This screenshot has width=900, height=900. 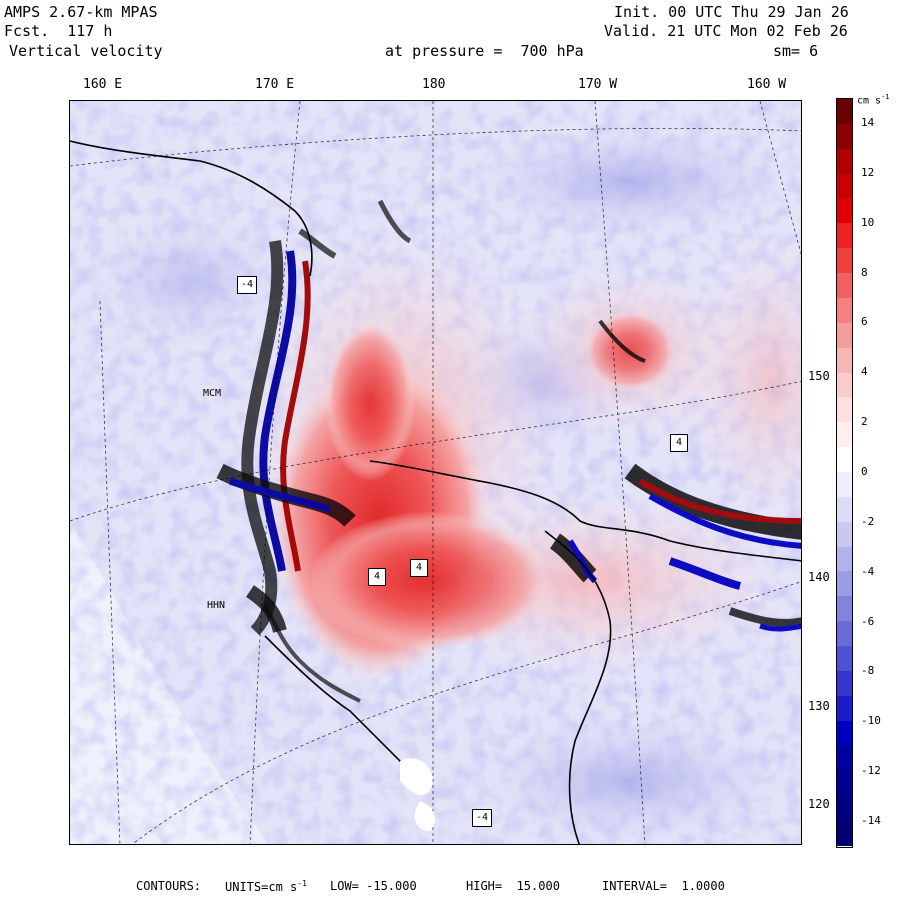 I want to click on contour-label-neg-south: -4, so click(x=482, y=818).